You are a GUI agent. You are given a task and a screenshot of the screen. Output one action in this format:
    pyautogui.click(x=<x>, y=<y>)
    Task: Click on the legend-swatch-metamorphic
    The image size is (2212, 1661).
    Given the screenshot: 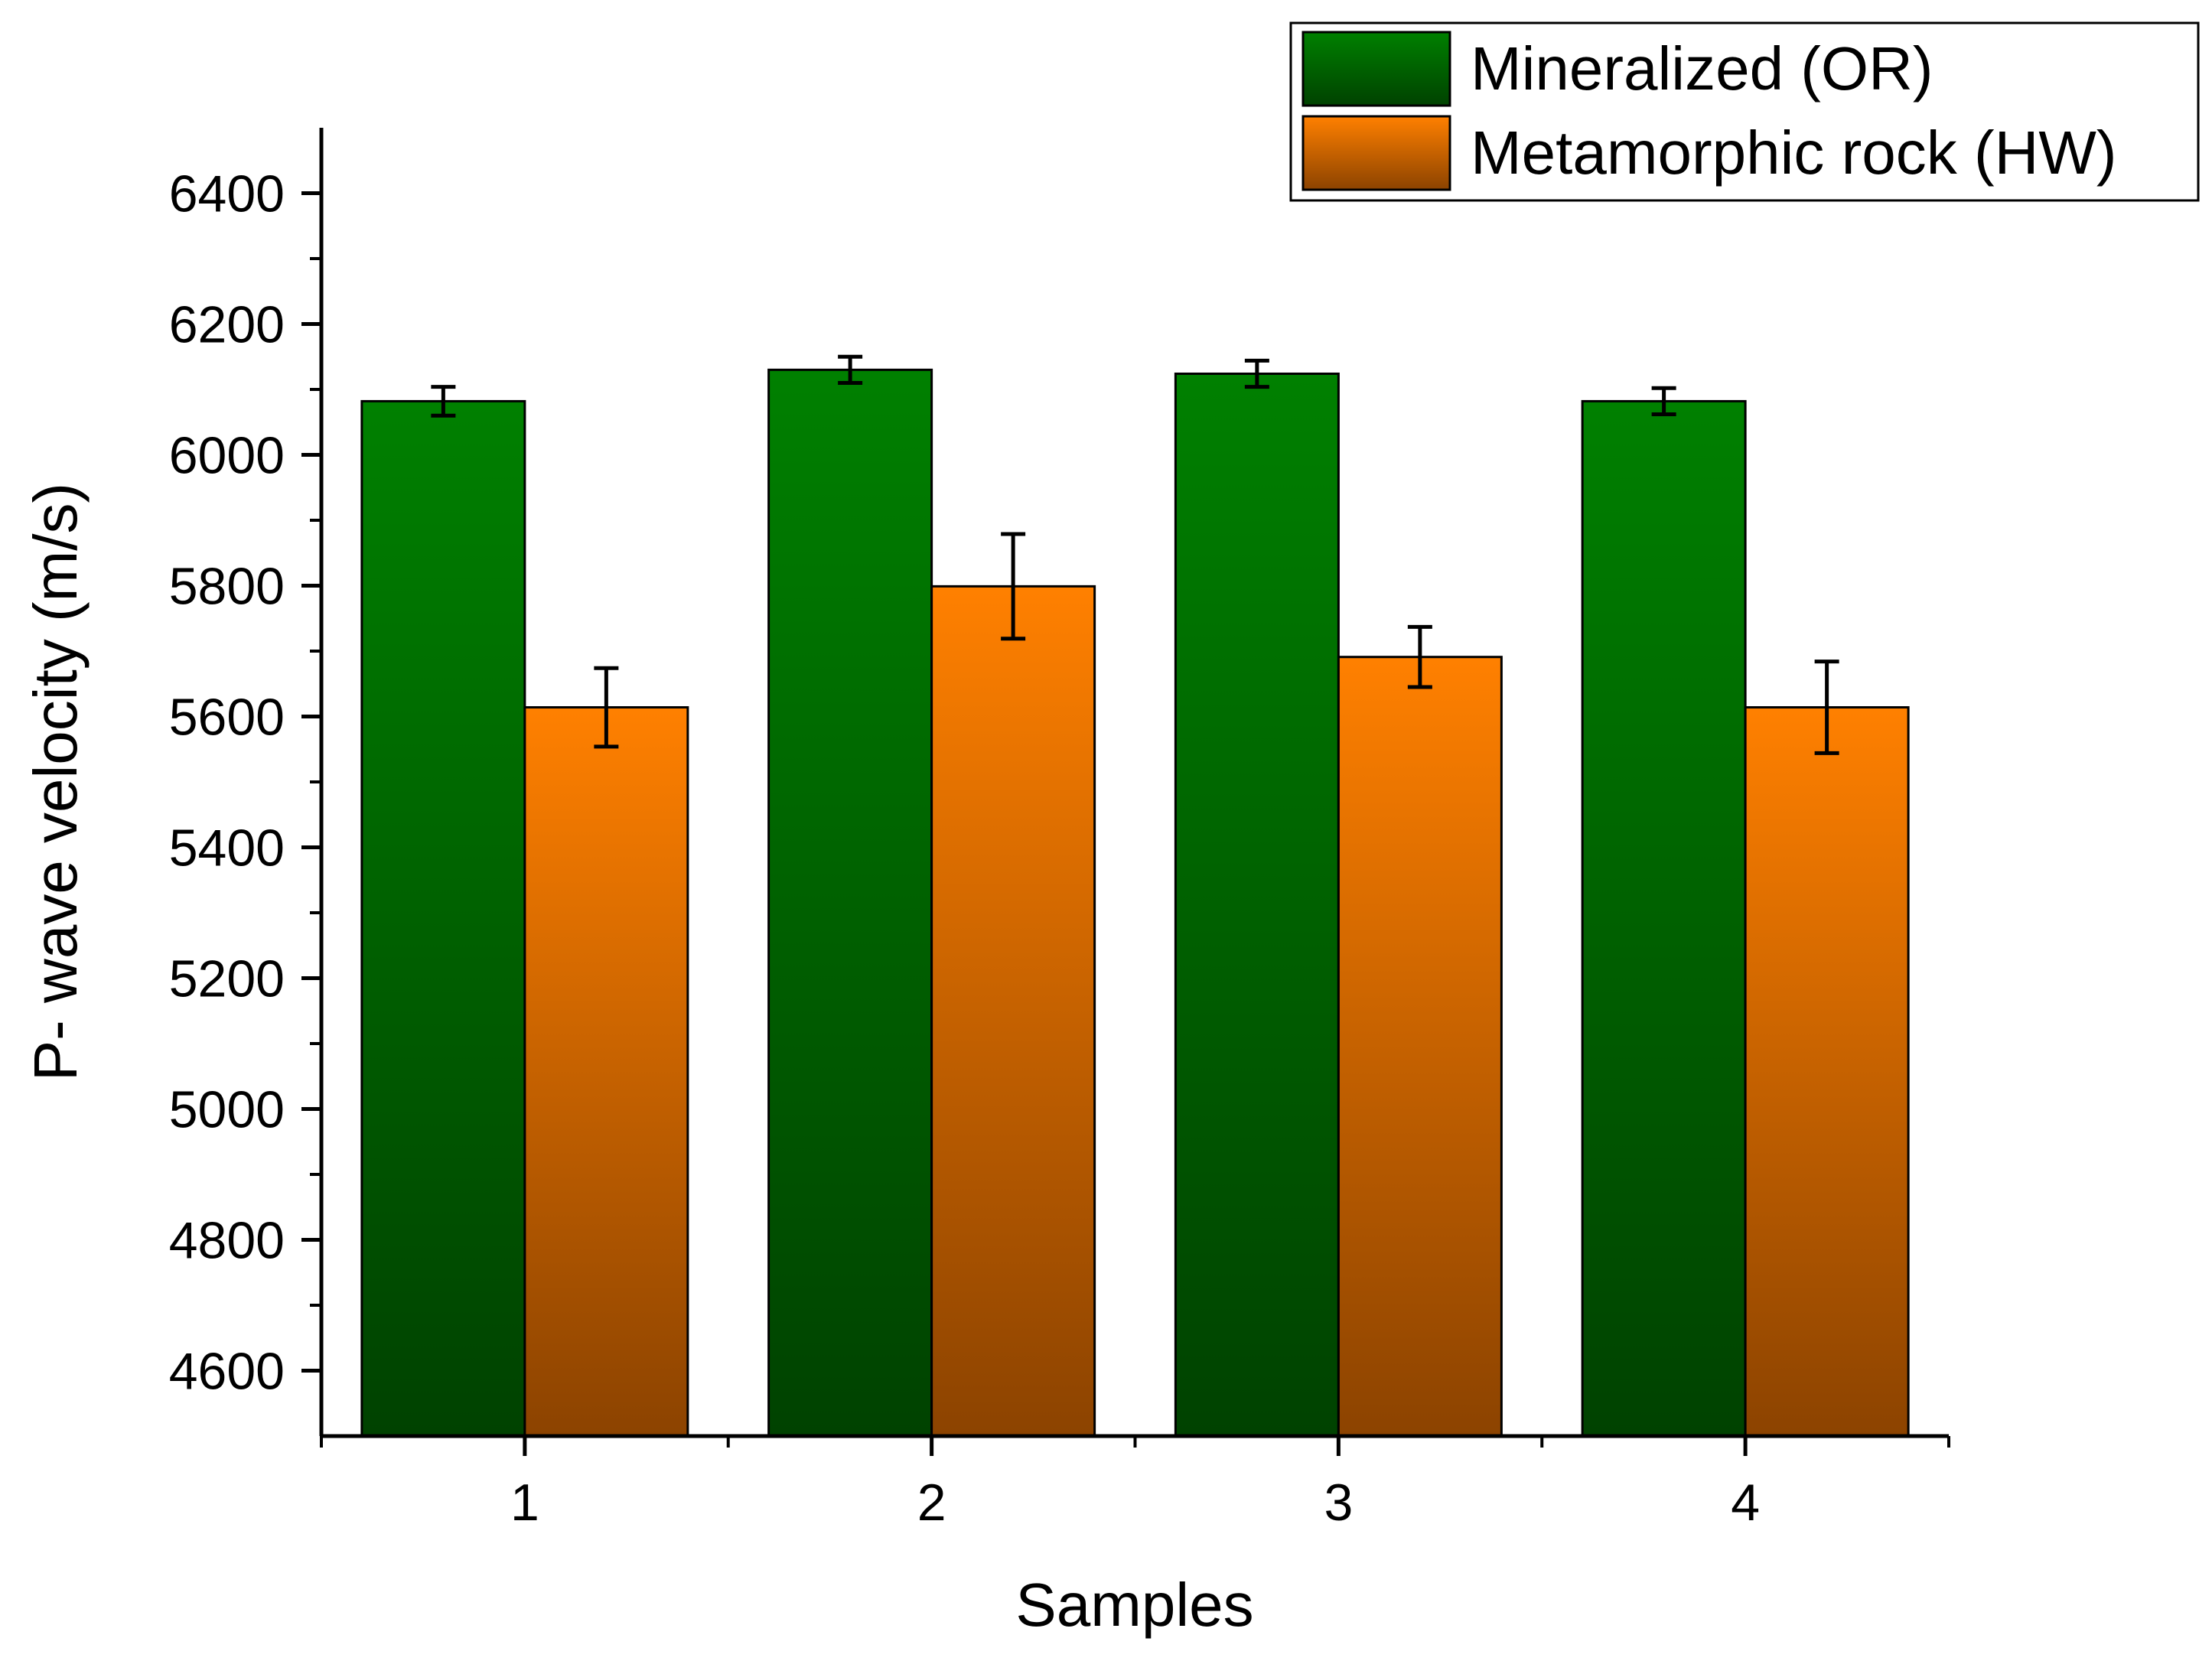 What is the action you would take?
    pyautogui.click(x=1376, y=153)
    